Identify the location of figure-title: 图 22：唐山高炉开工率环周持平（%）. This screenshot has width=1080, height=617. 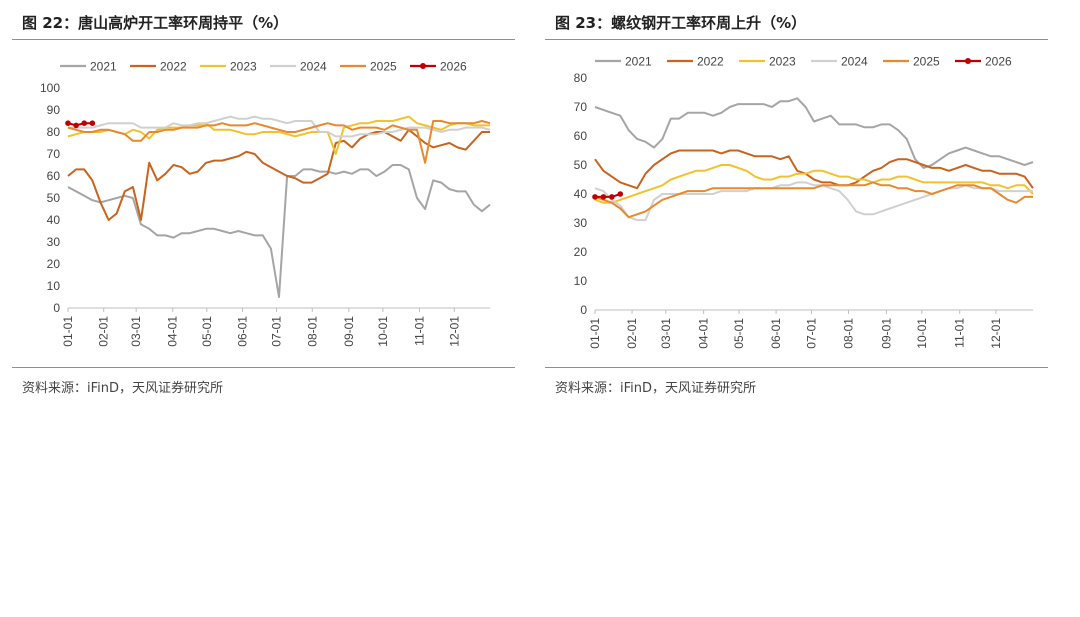
(155, 23).